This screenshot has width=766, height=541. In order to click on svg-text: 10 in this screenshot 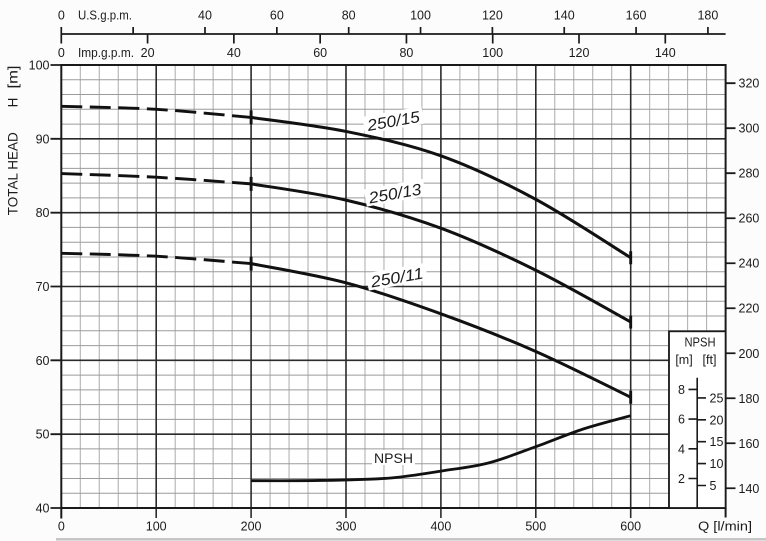, I will do `click(717, 464)`.